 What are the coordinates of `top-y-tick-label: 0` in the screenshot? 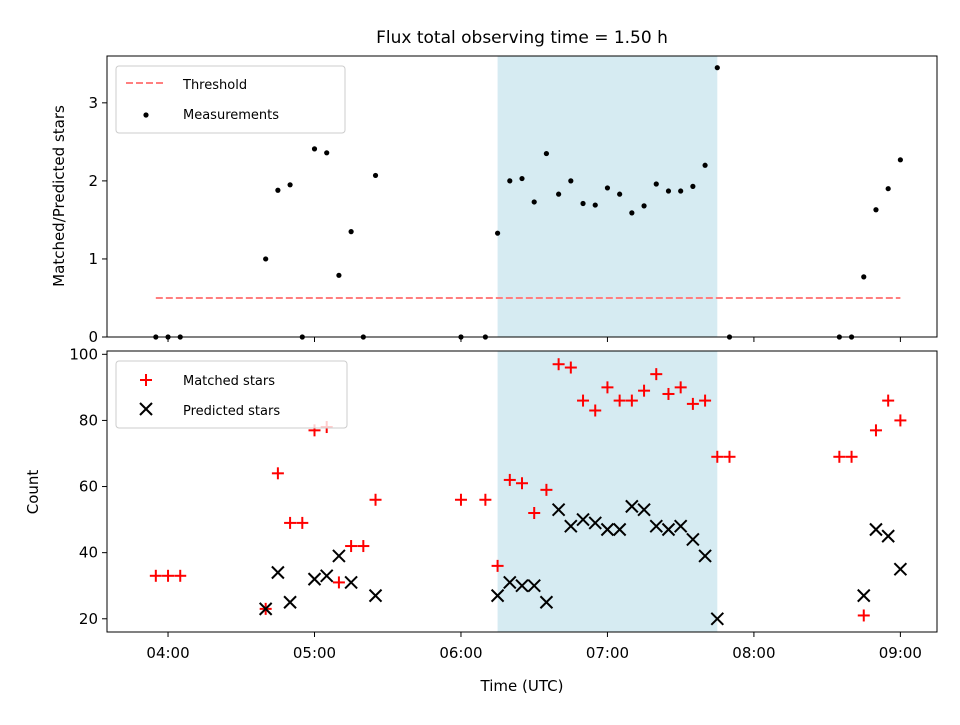 It's located at (93, 337).